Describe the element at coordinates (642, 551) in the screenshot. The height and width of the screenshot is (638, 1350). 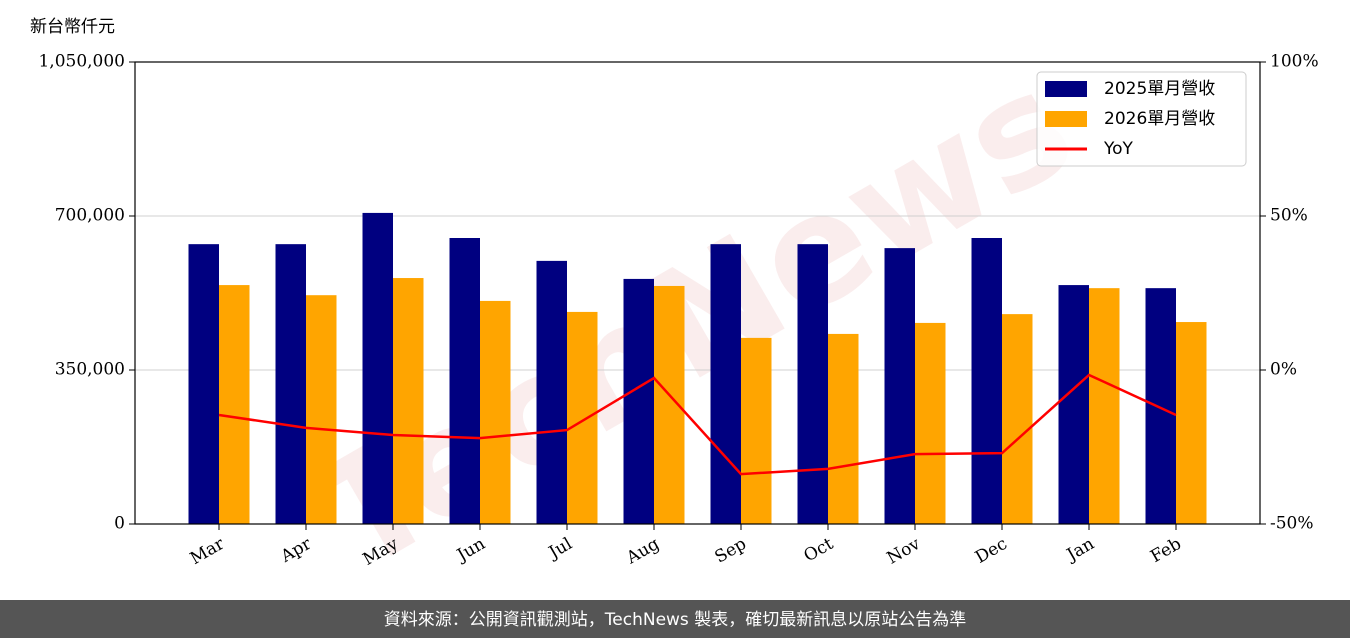
I see `x-tick-label: Aug` at that location.